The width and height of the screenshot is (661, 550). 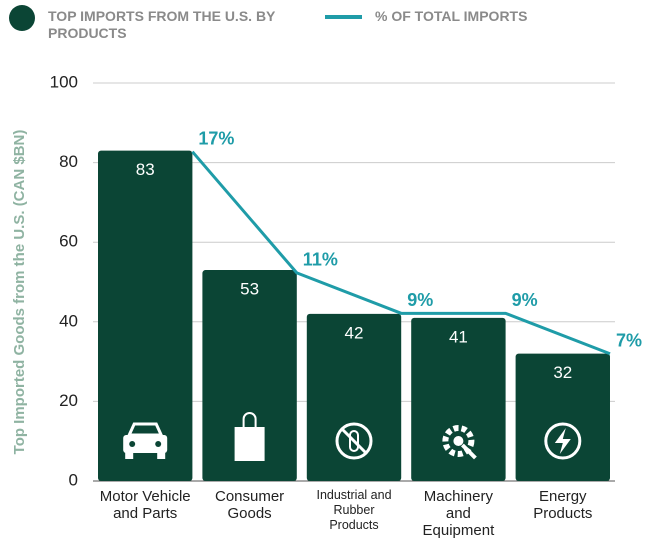 I want to click on value-label: 53, so click(x=249, y=289).